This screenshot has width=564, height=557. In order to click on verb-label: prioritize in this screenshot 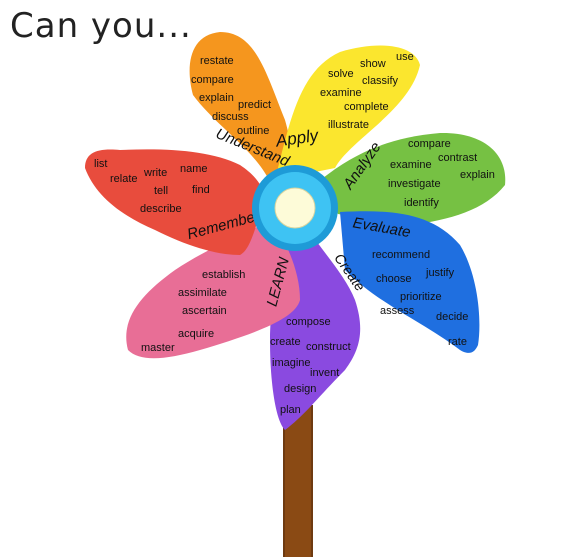, I will do `click(421, 297)`.